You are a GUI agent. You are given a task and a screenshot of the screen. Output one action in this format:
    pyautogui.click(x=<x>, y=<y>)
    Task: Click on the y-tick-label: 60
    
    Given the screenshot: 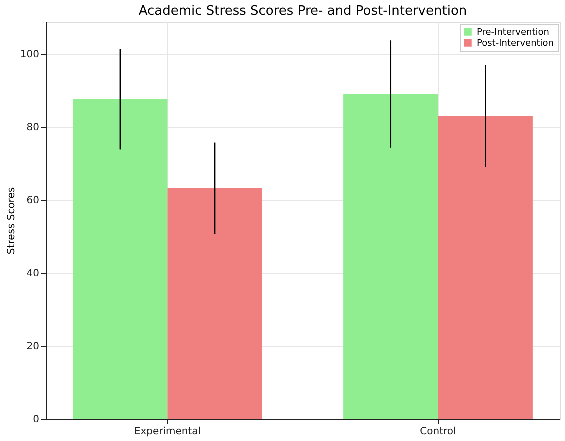 What is the action you would take?
    pyautogui.click(x=33, y=201)
    